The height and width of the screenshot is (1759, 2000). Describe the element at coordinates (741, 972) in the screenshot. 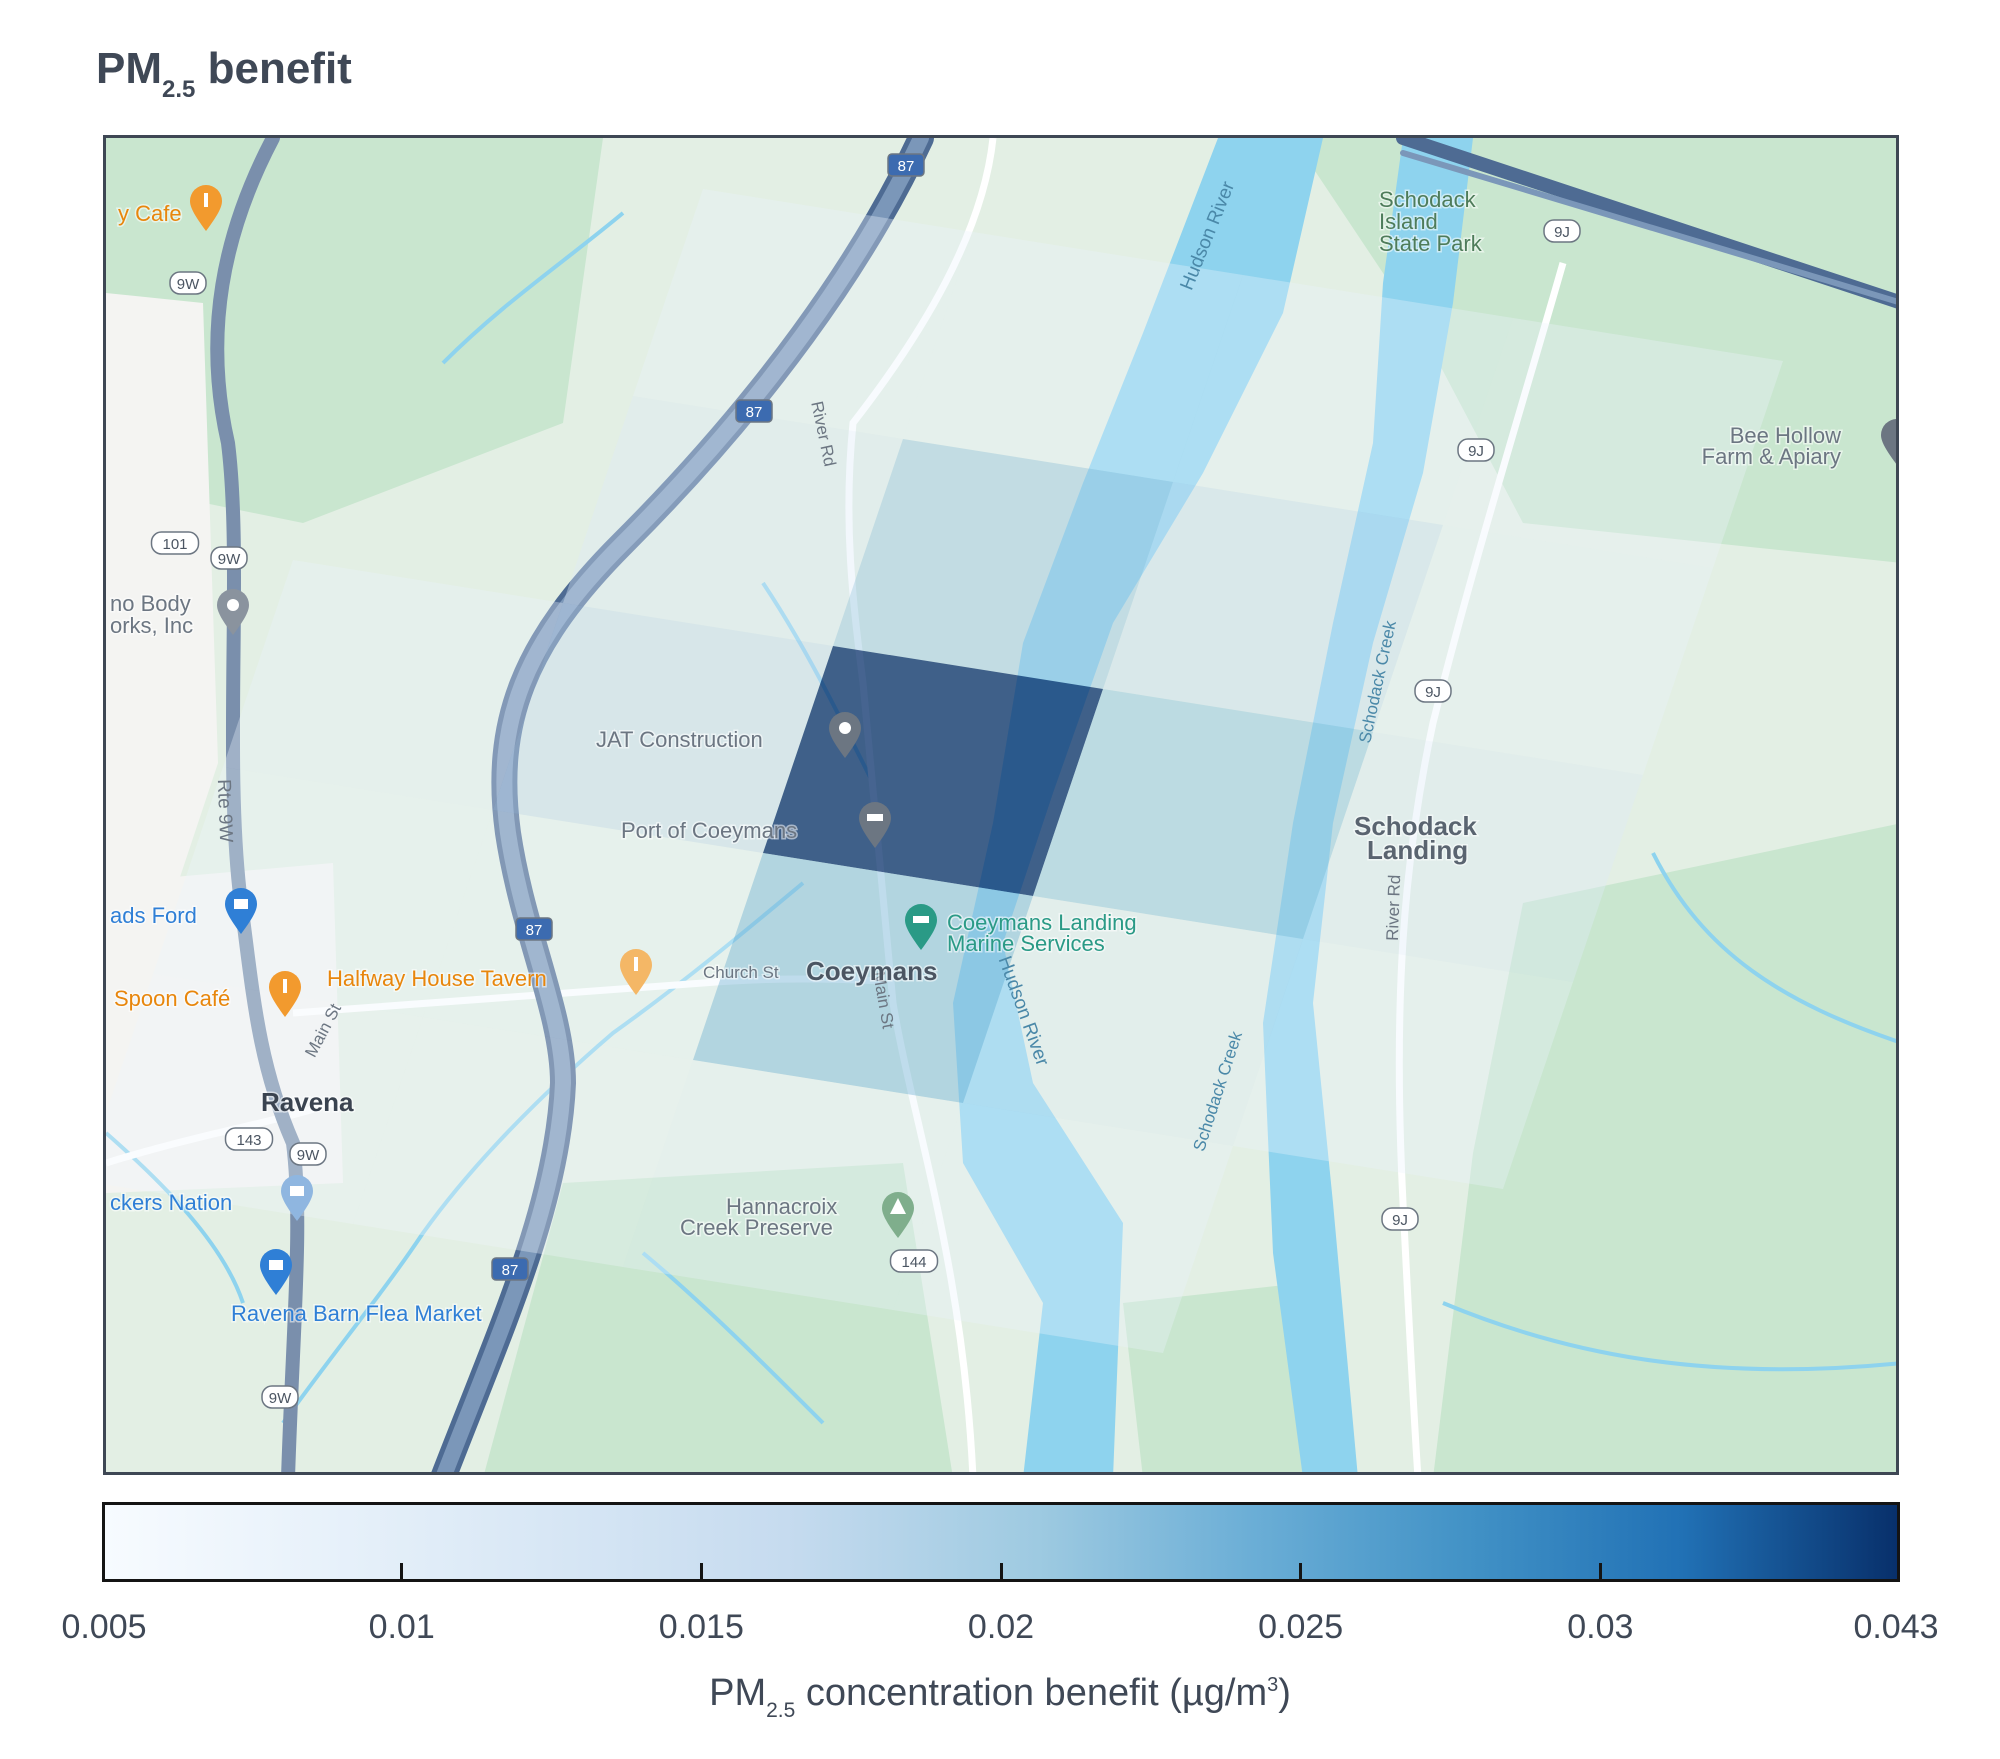

I see `place-church-st: Church St` at that location.